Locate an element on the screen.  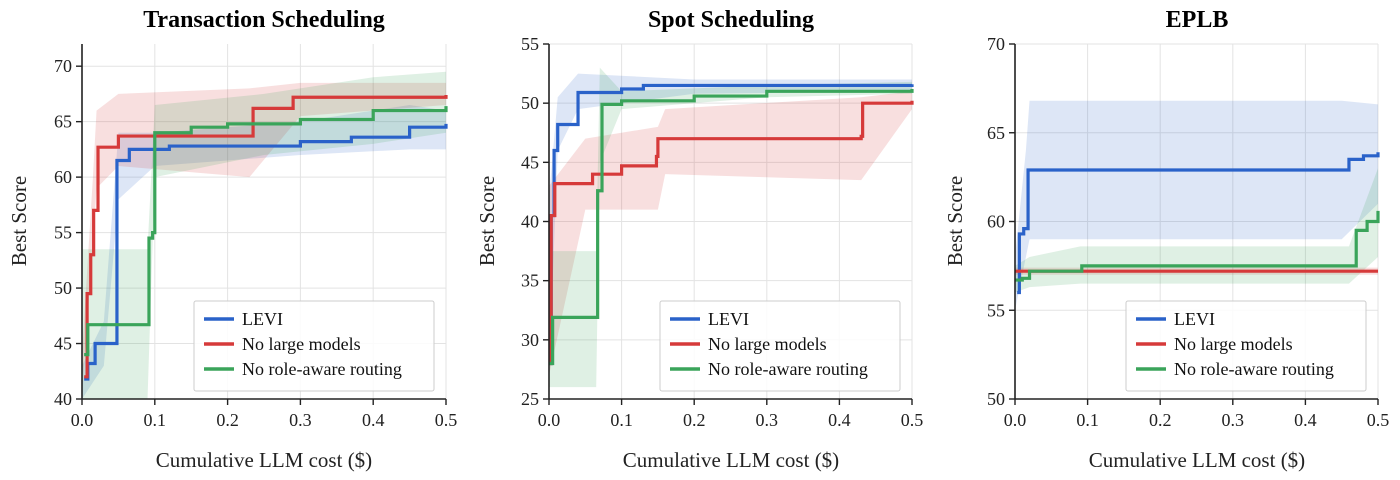
y-tick-label: 30 is located at coordinates (530, 340).